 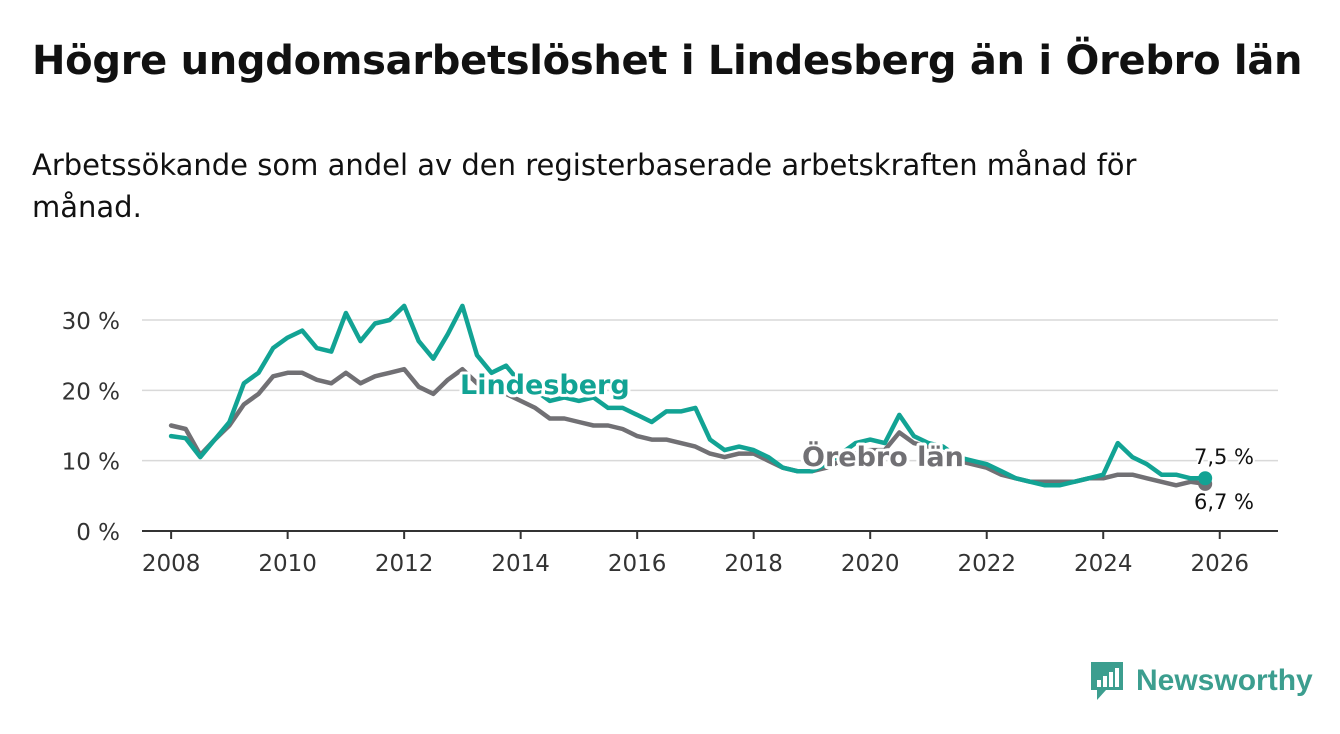 I want to click on y-axis: 0 % 10 % 20 % 30 %, so click(x=91, y=427).